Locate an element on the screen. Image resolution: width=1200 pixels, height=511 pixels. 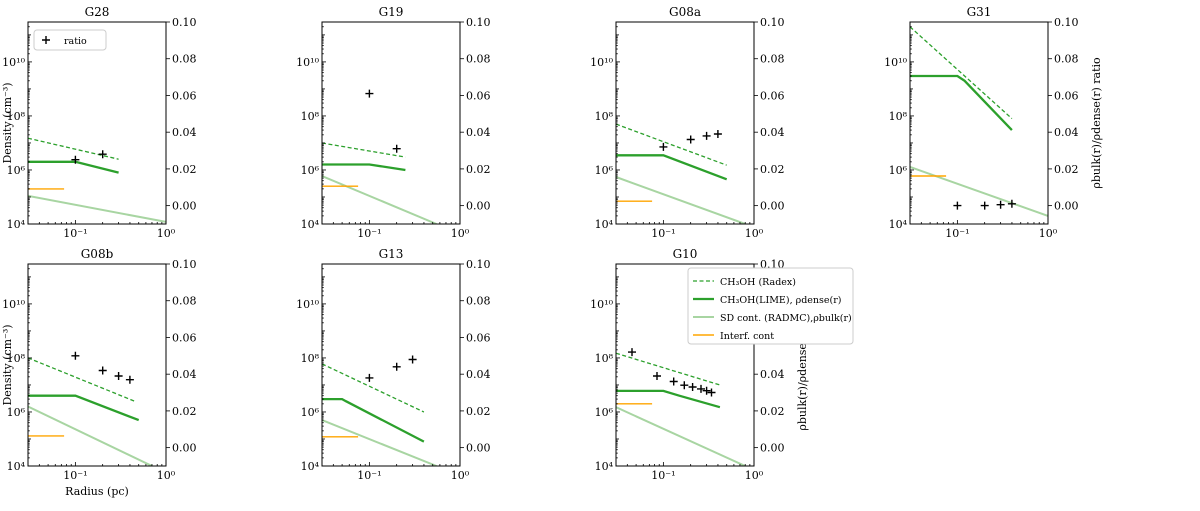
legend-radex-label: CH₃OH (Radex) is located at coordinates (758, 282).